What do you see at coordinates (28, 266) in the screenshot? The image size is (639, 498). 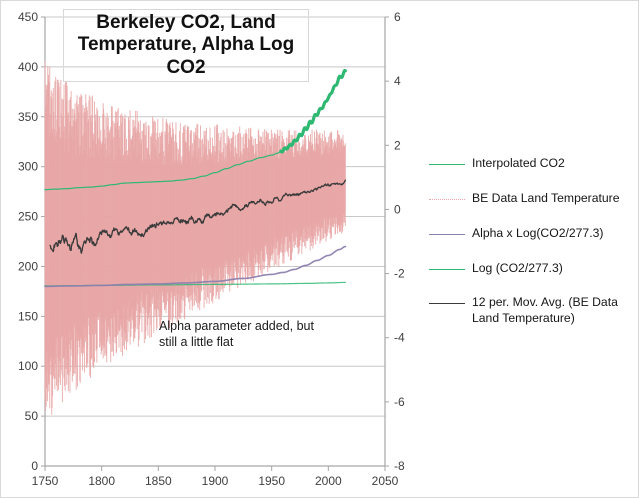 I see `y-axis-left-tick-label: 200` at bounding box center [28, 266].